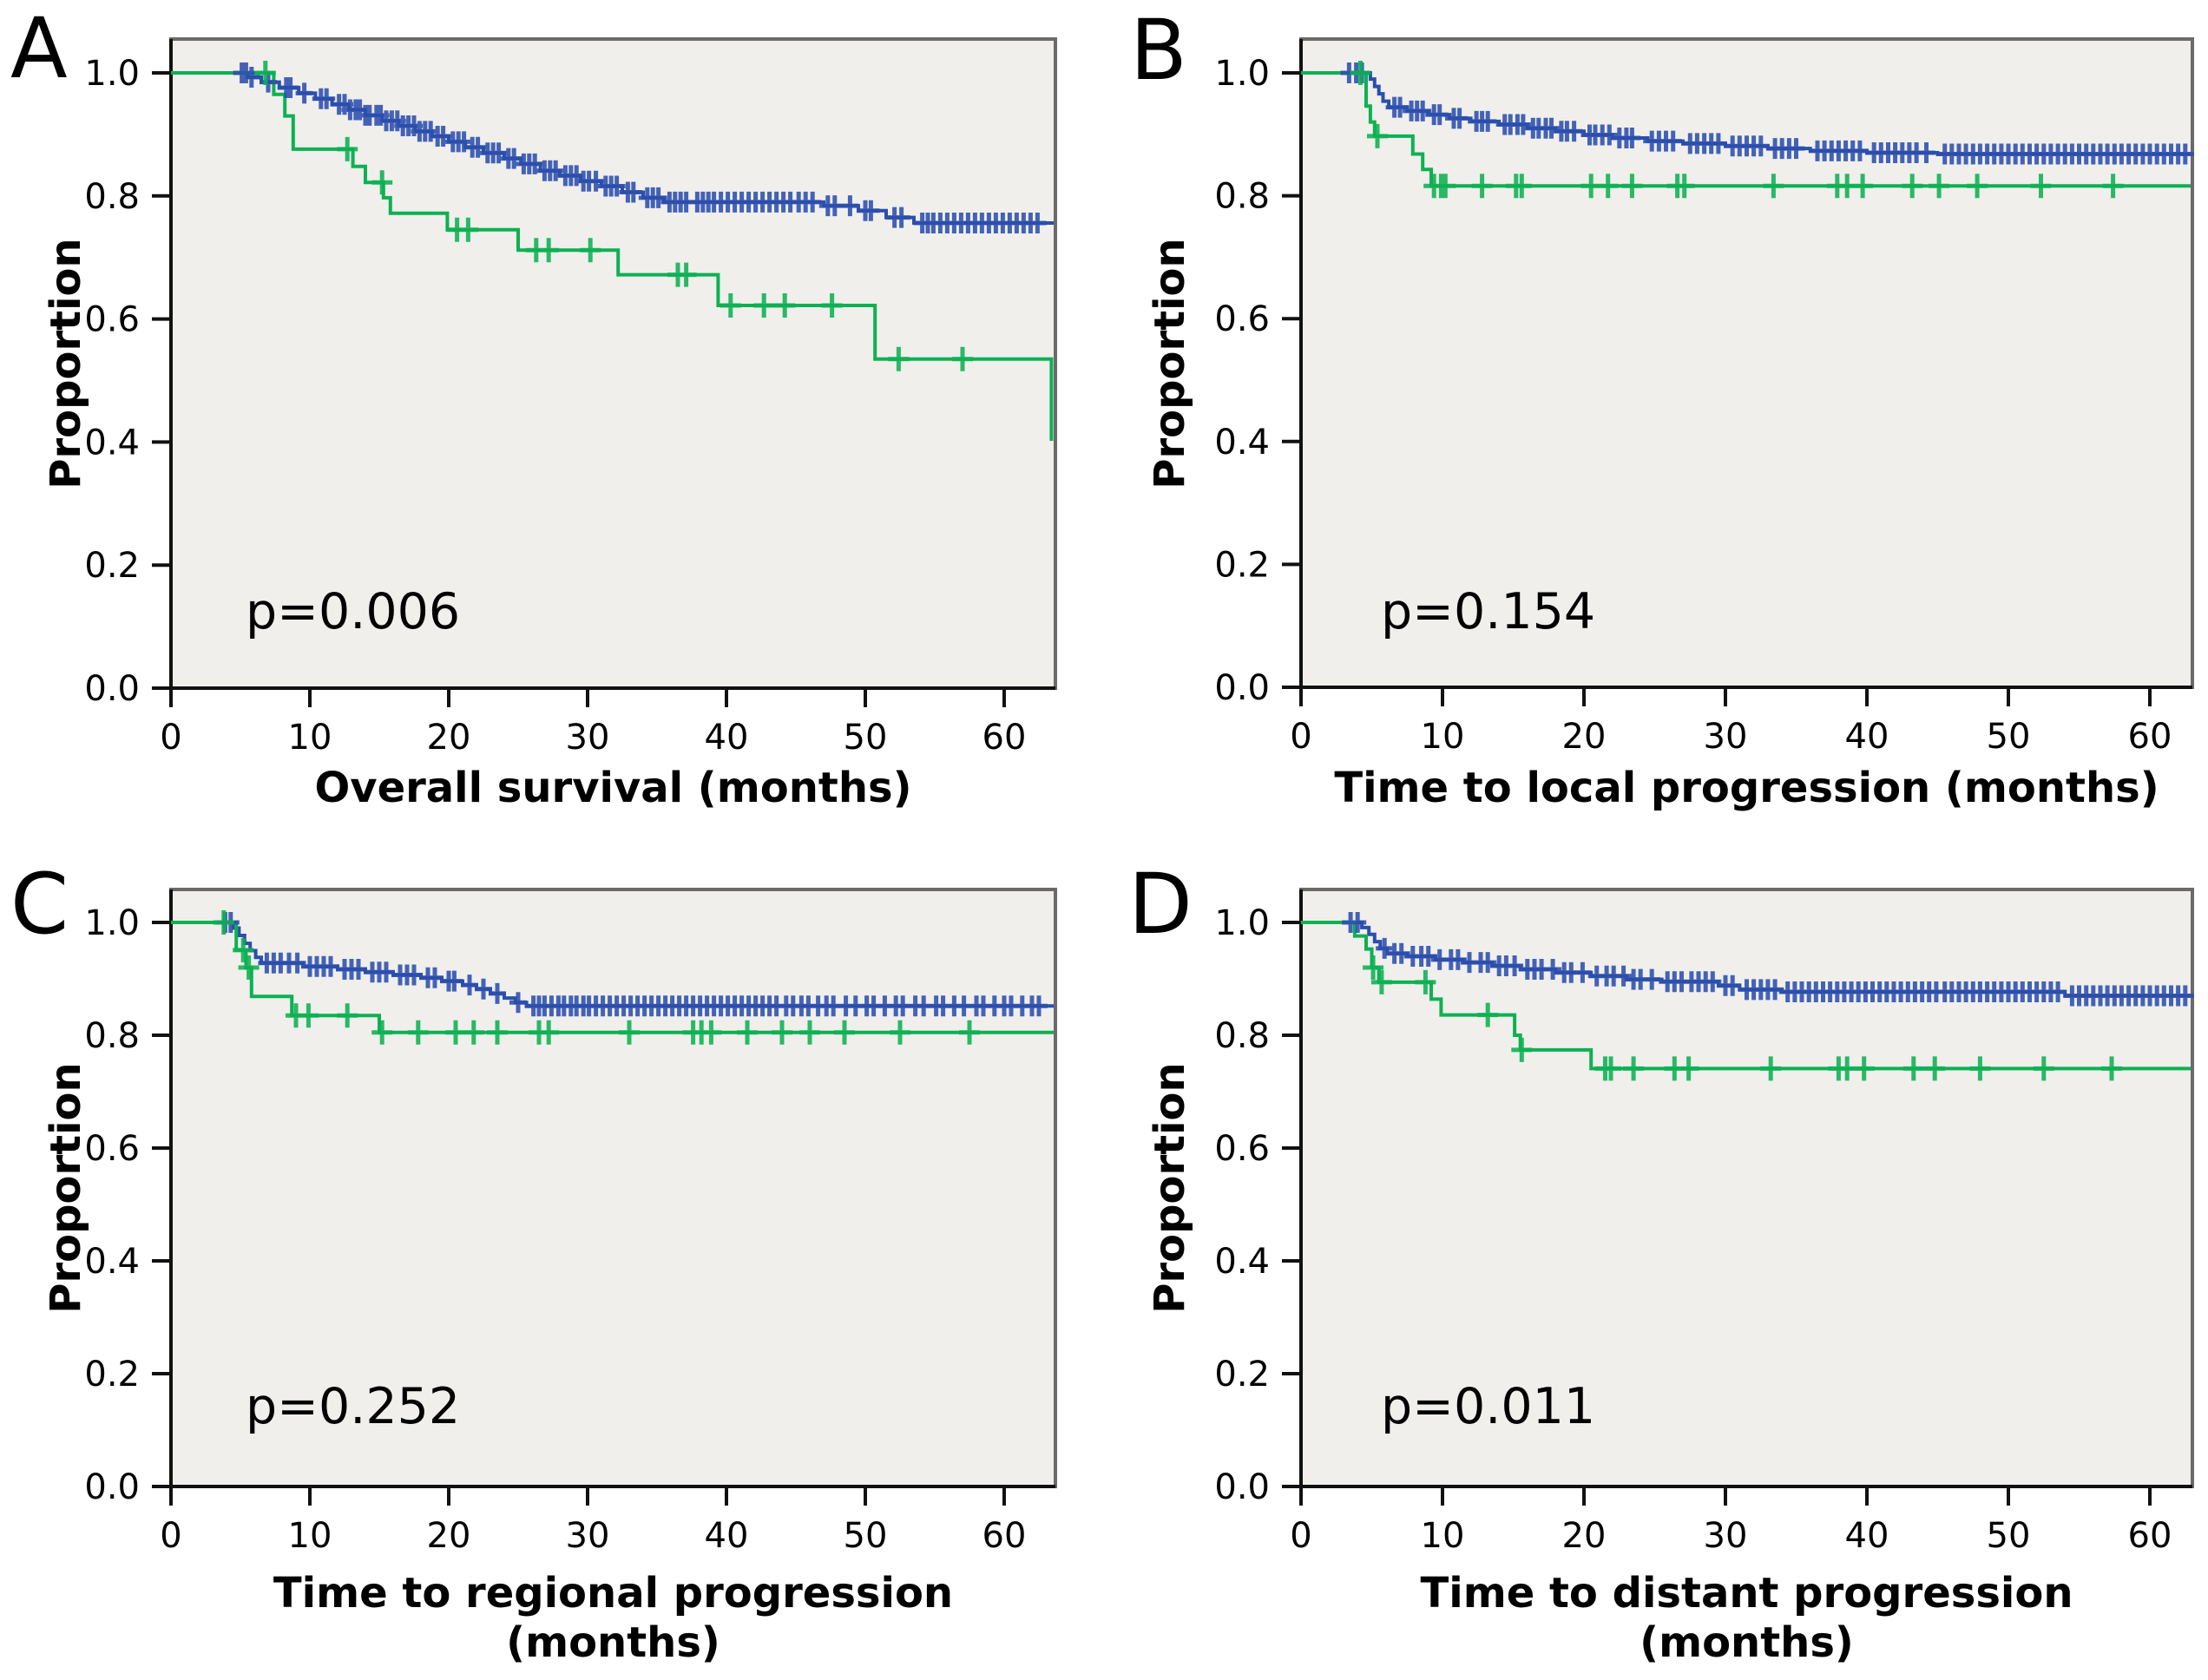 This screenshot has width=2208, height=1680. I want to click on p-value-label: p=0.154, so click(1489, 611).